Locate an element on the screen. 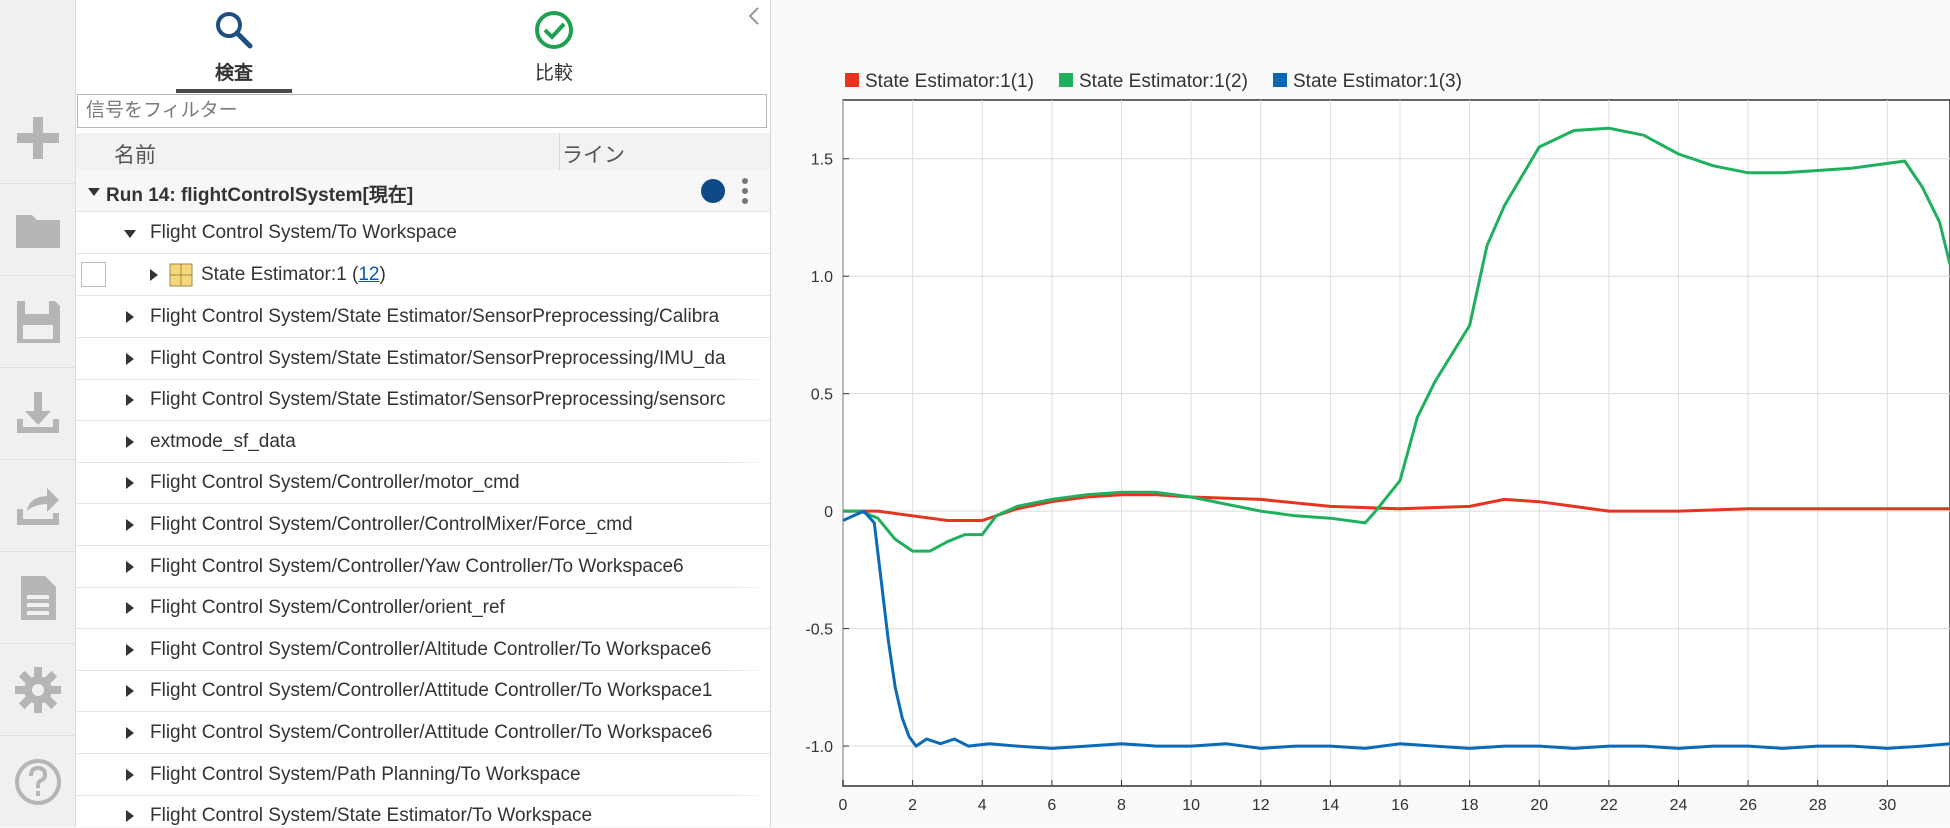 The height and width of the screenshot is (828, 1950). signal-label: State Estimator:1 is located at coordinates (274, 274).